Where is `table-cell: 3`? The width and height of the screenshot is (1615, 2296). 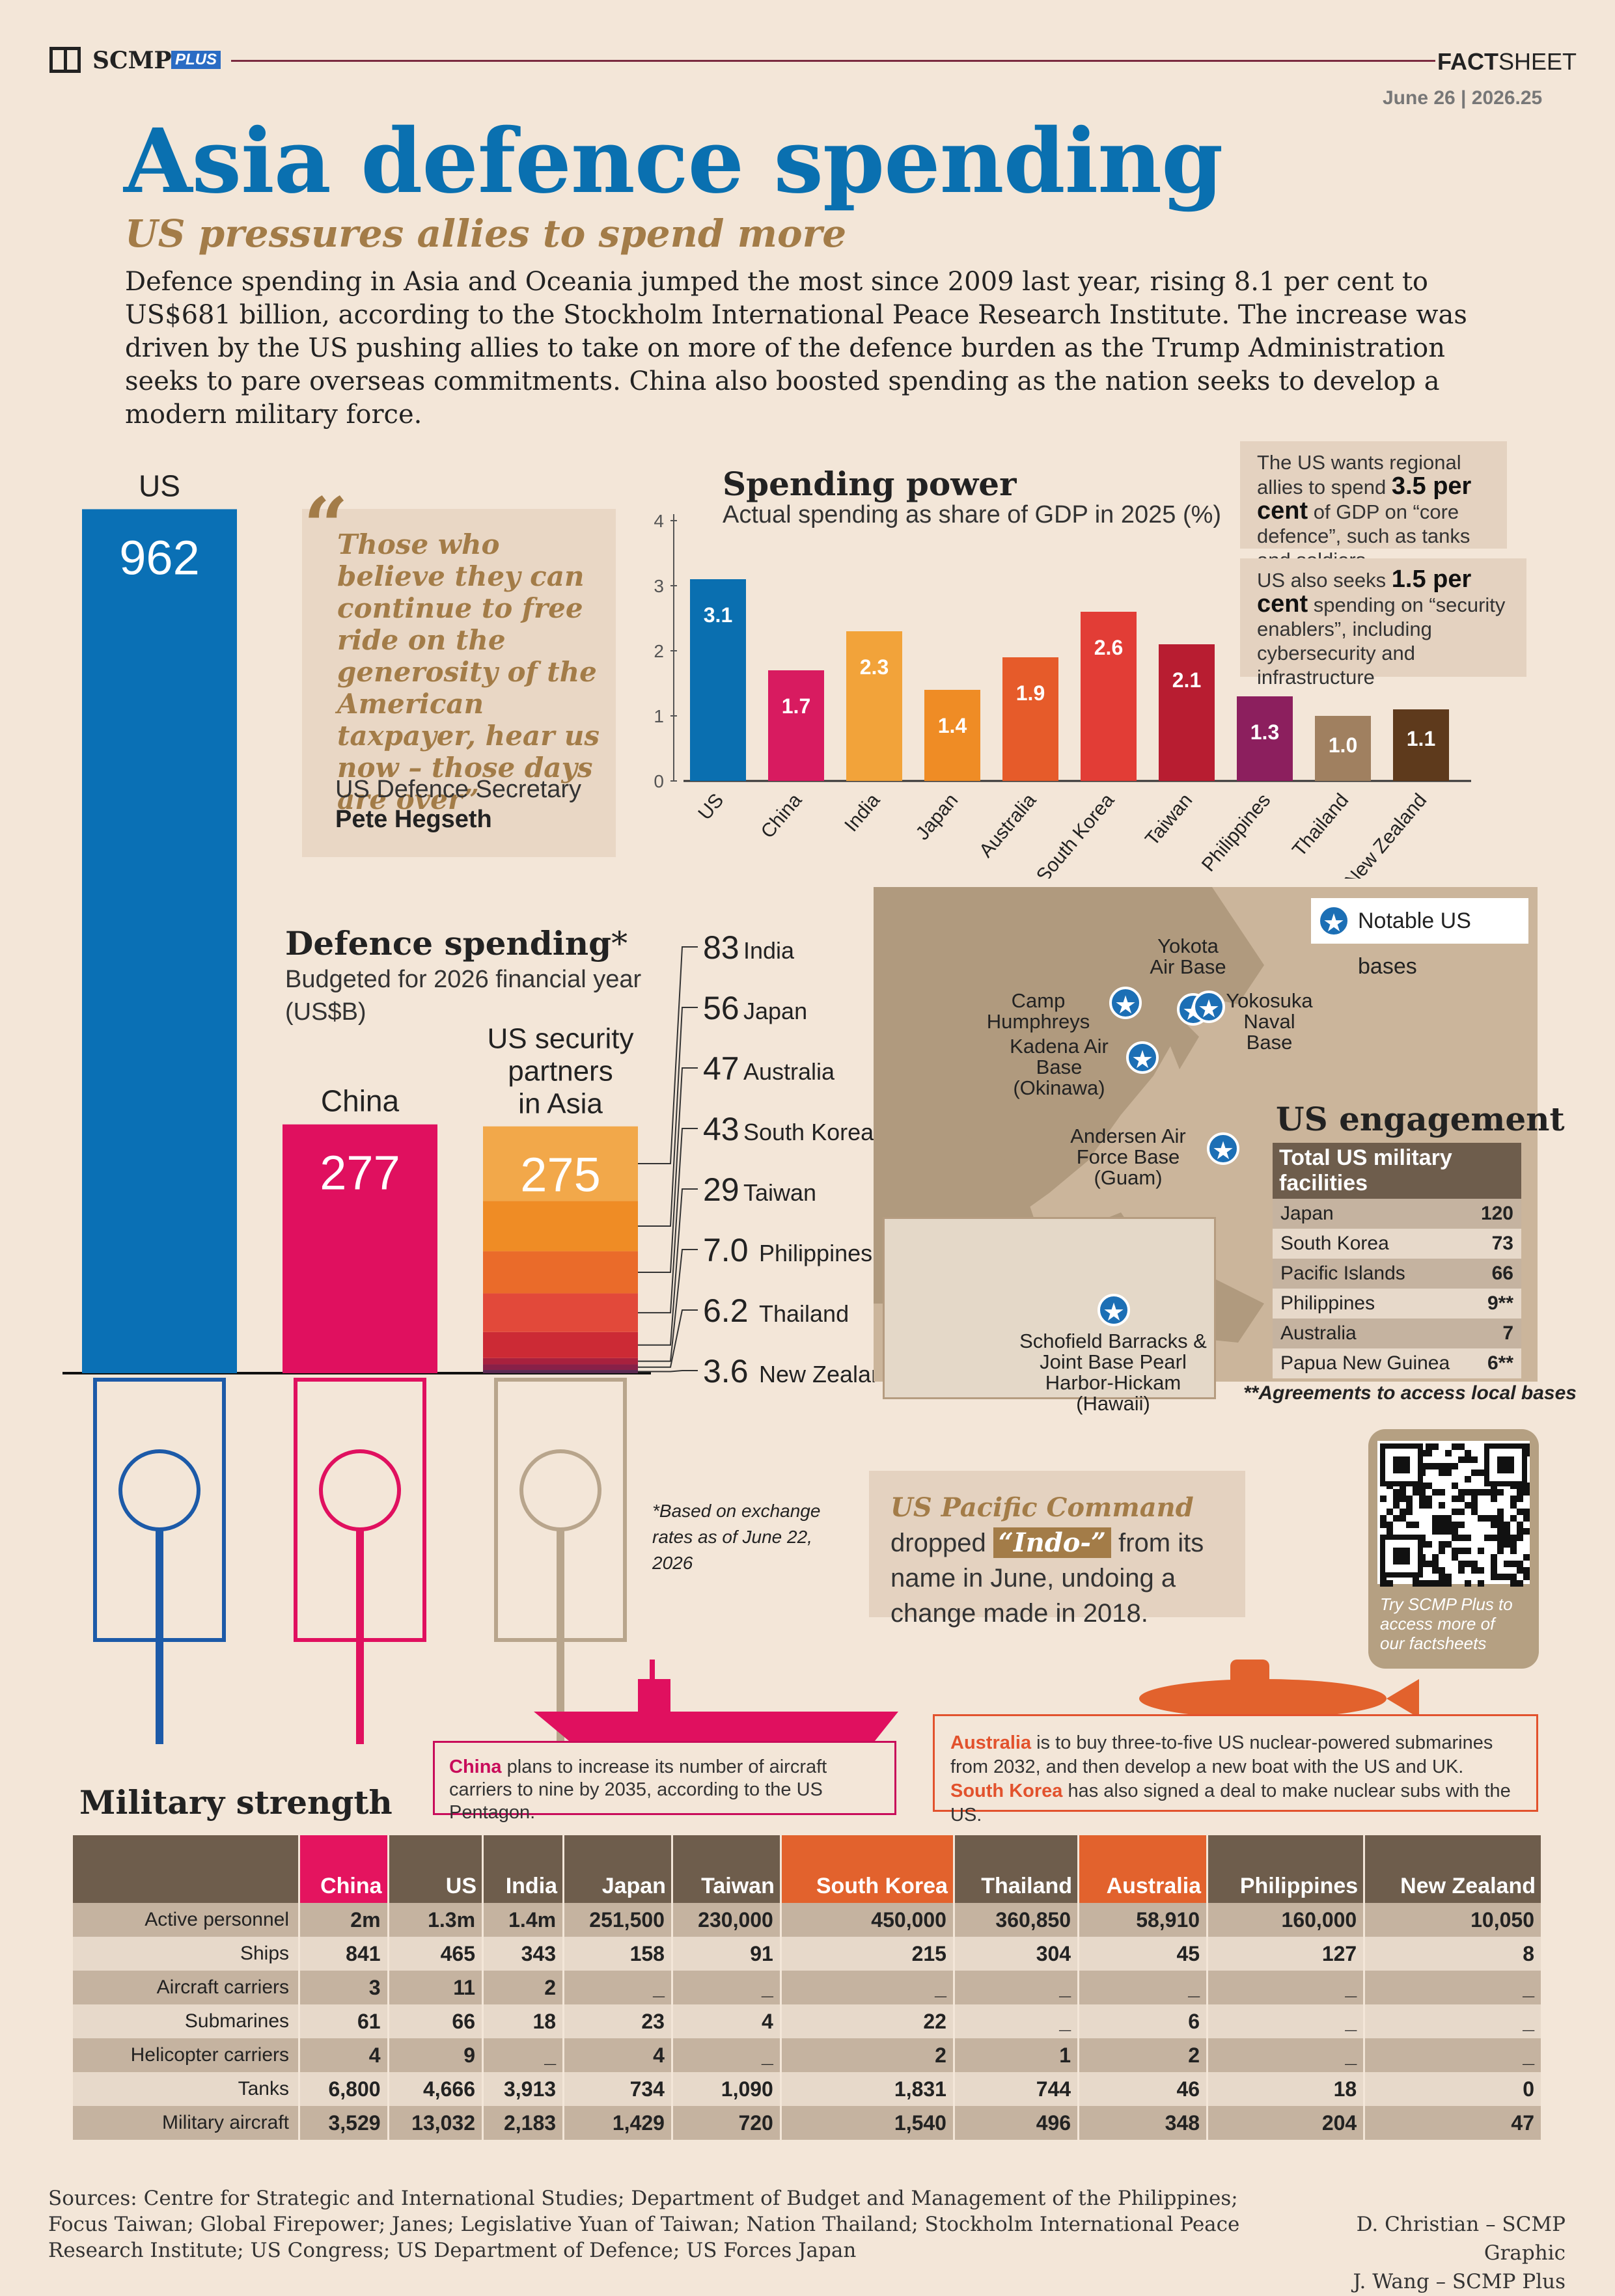 table-cell: 3 is located at coordinates (343, 1987).